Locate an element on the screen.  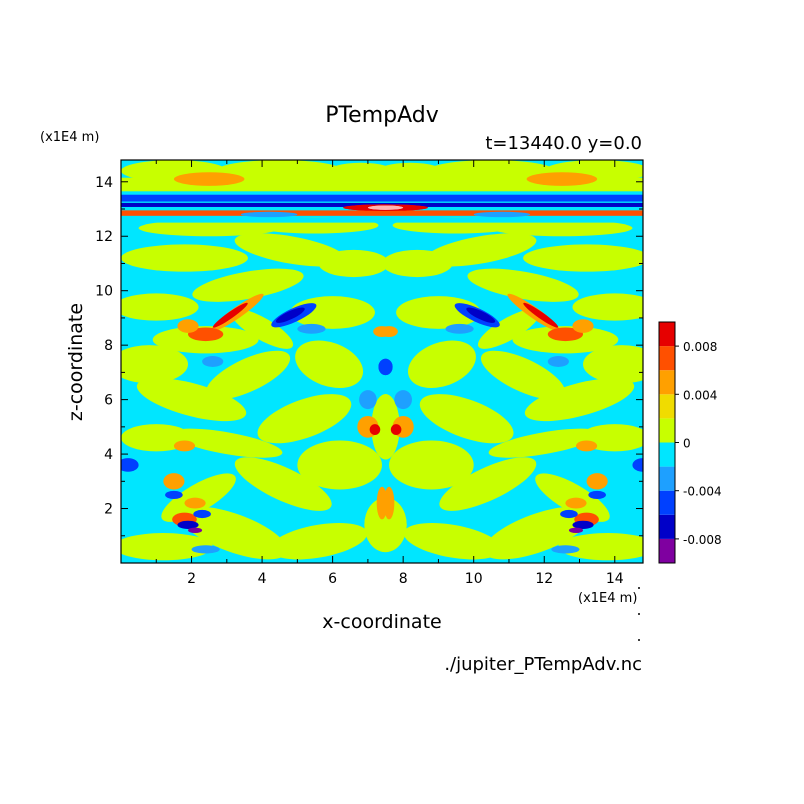
y-tick-label: 14 is located at coordinates (104, 183).